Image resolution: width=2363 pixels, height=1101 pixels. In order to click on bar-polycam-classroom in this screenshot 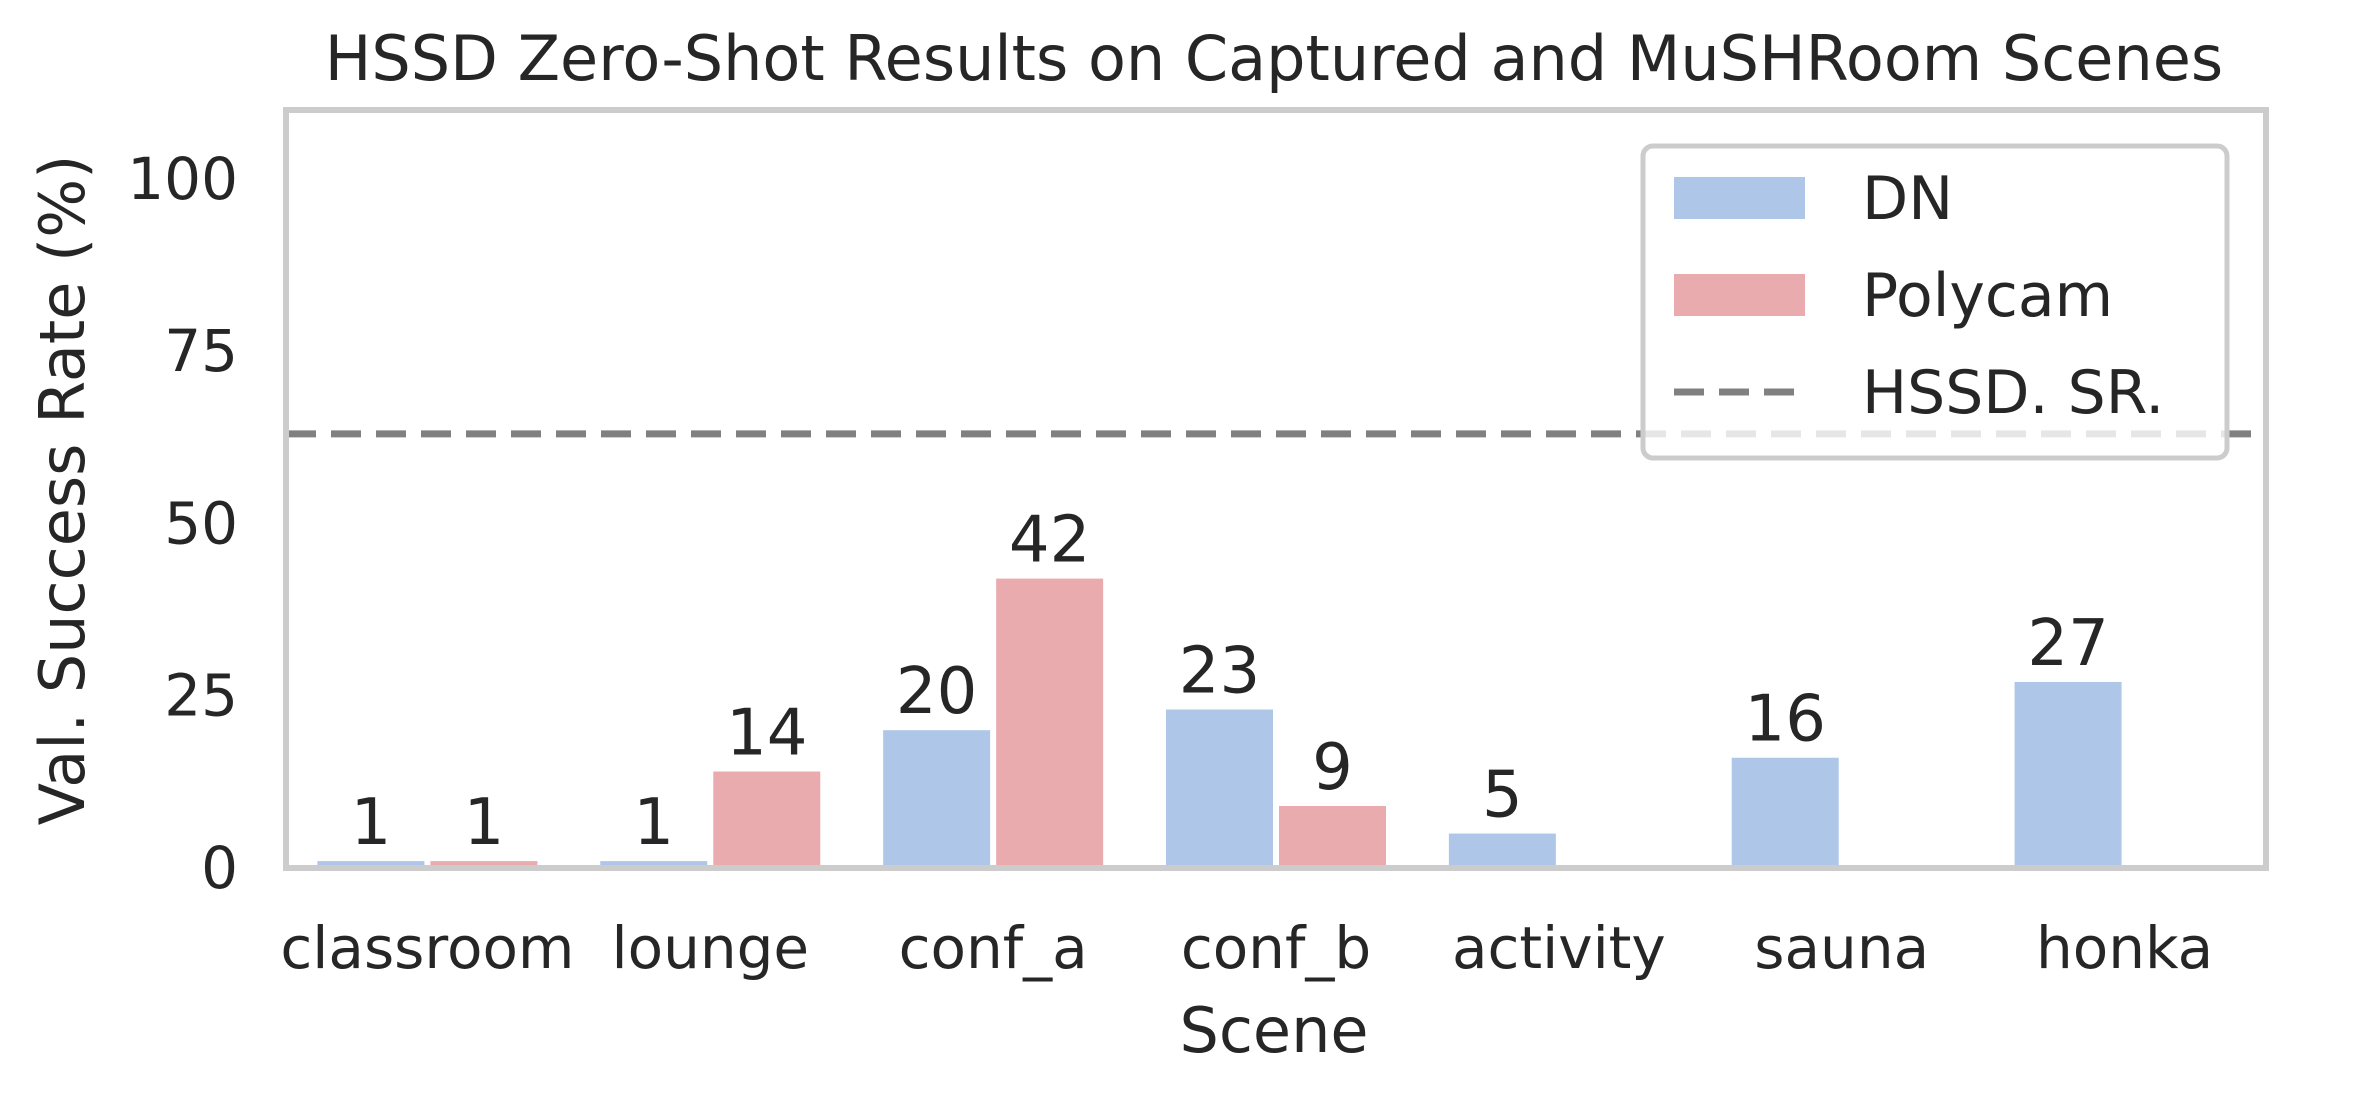, I will do `click(484, 864)`.